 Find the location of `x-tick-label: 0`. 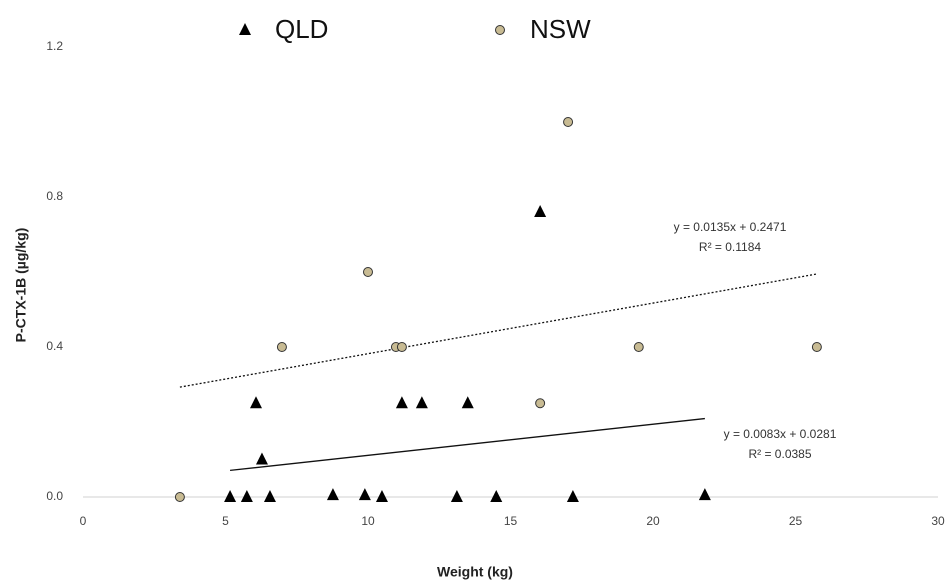

x-tick-label: 0 is located at coordinates (83, 521).